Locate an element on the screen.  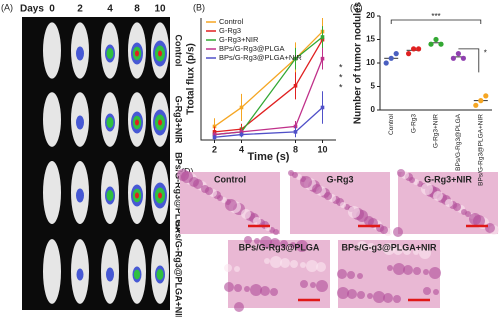
row-label: G-Rg3+NIR is located at coordinates (179, 120).